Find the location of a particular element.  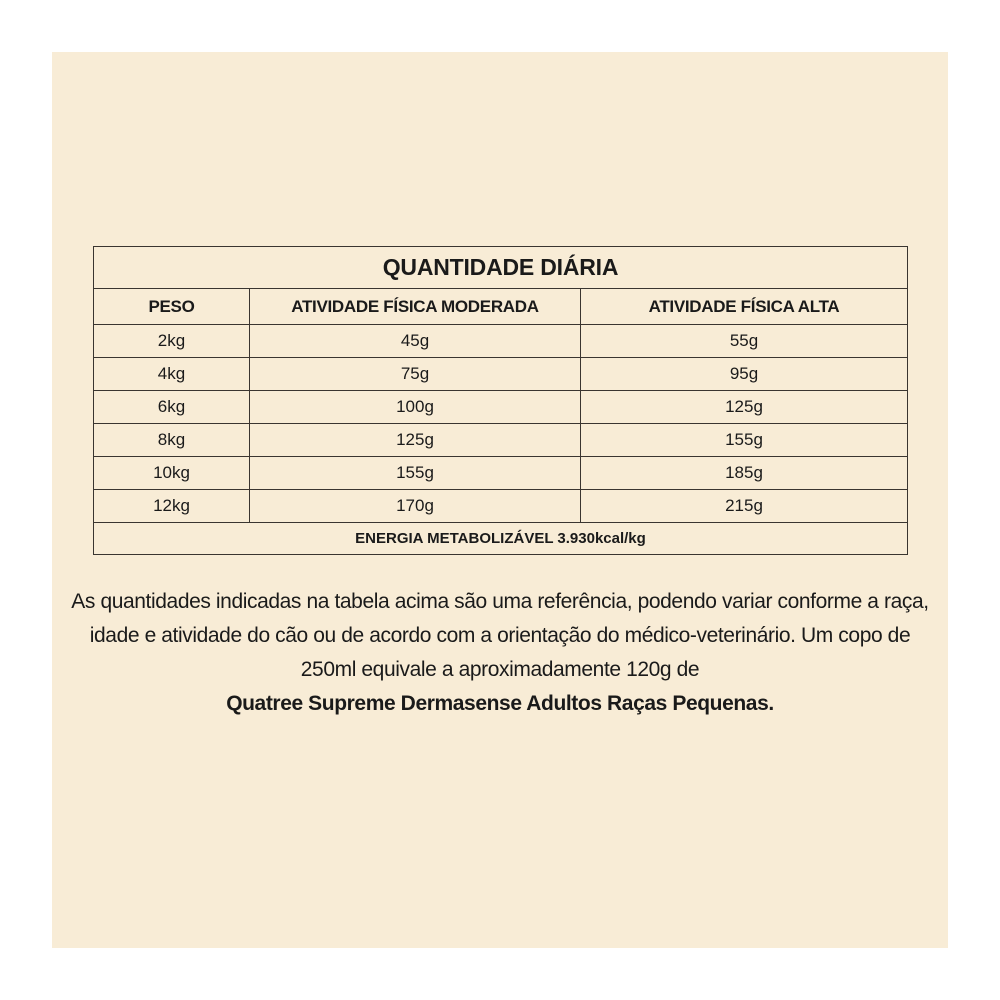

cell-weight: 8kg is located at coordinates (171, 440).